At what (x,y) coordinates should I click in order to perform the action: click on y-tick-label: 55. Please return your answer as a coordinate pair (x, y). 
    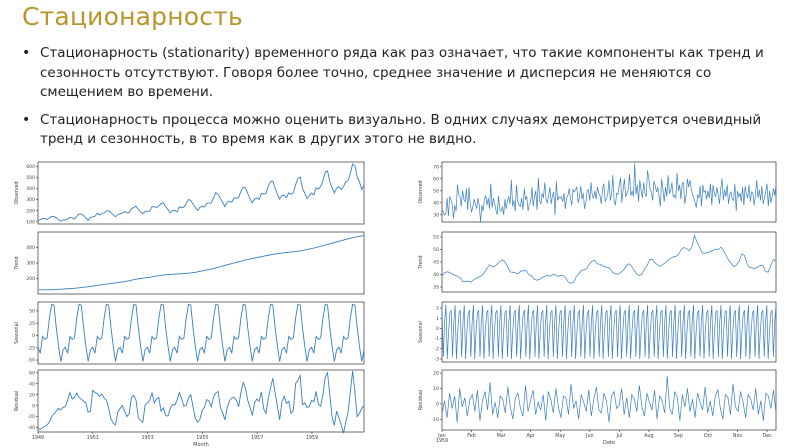
    Looking at the image, I should click on (436, 238).